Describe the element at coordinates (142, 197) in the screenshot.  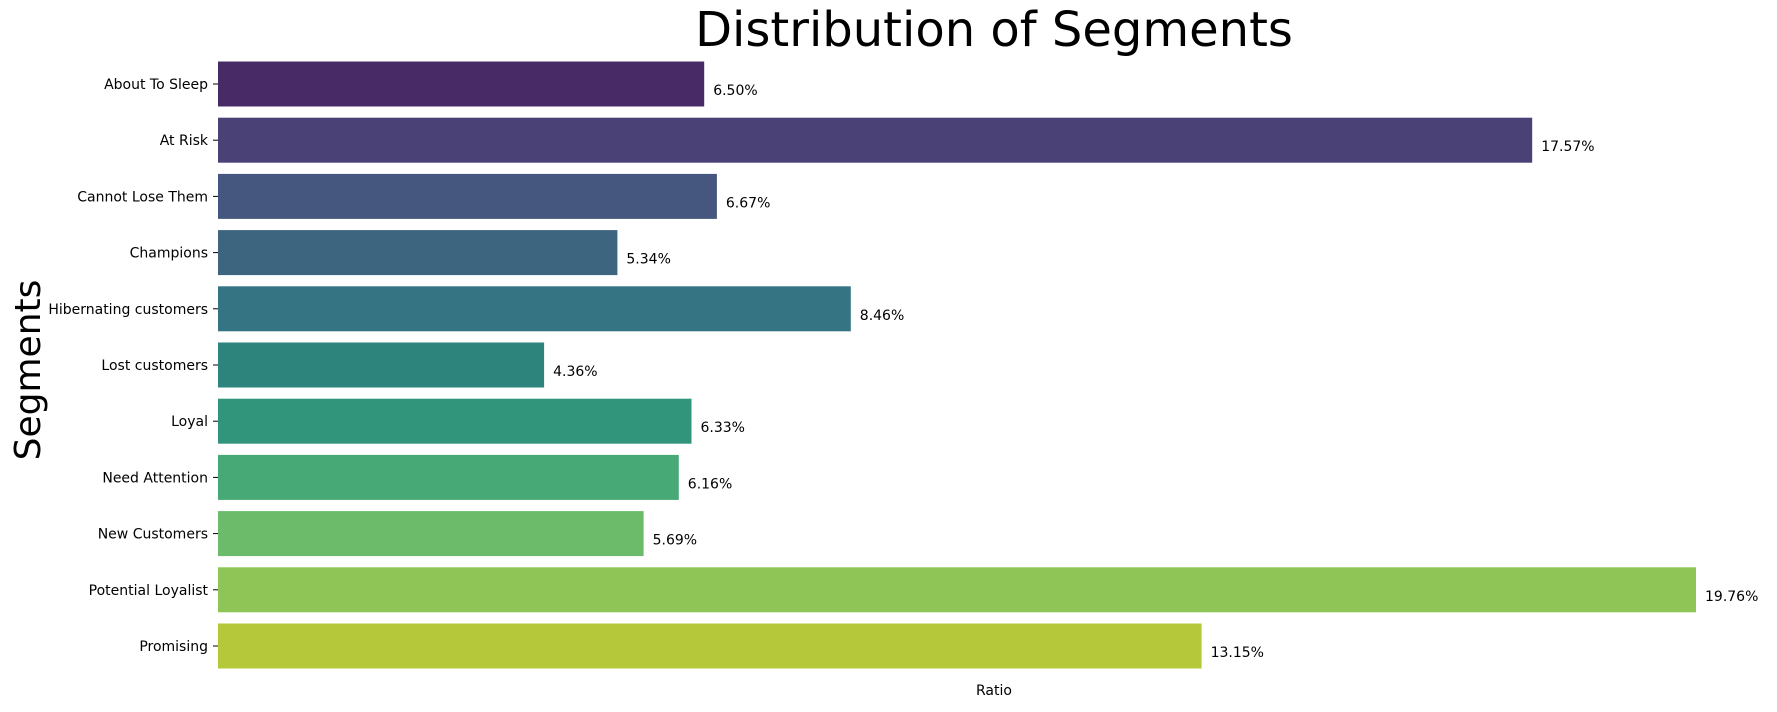
I see `y-tick-label: Cannot Lose Them` at that location.